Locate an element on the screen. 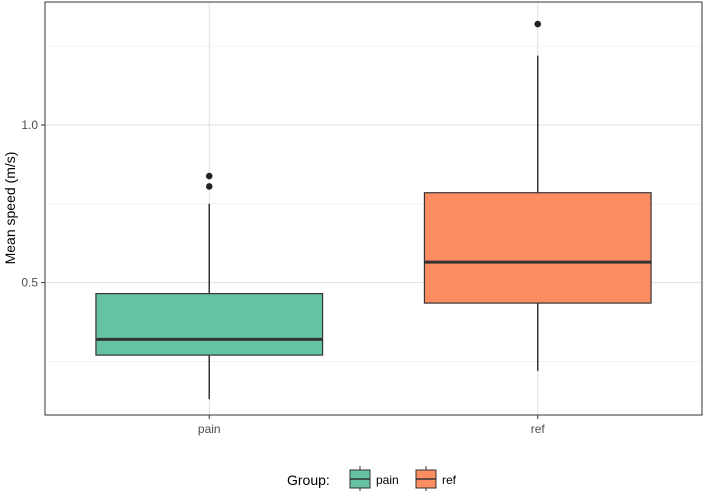 The height and width of the screenshot is (491, 706). legend-label-ref: ref is located at coordinates (449, 480).